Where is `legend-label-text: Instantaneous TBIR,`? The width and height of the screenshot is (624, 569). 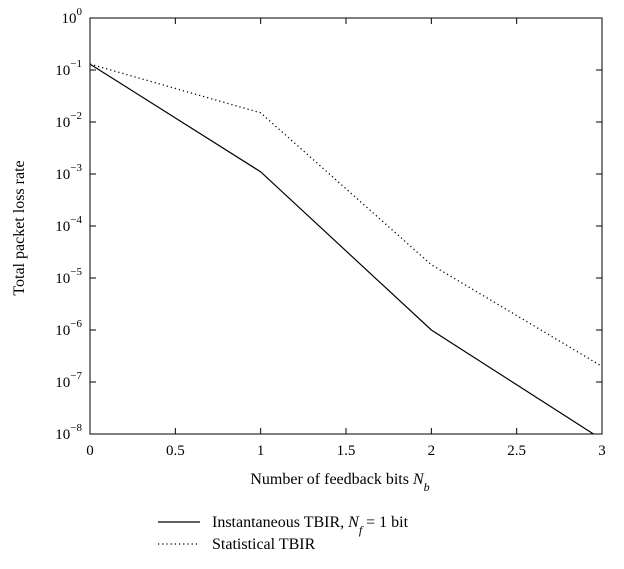 legend-label-text: Instantaneous TBIR, is located at coordinates (280, 522).